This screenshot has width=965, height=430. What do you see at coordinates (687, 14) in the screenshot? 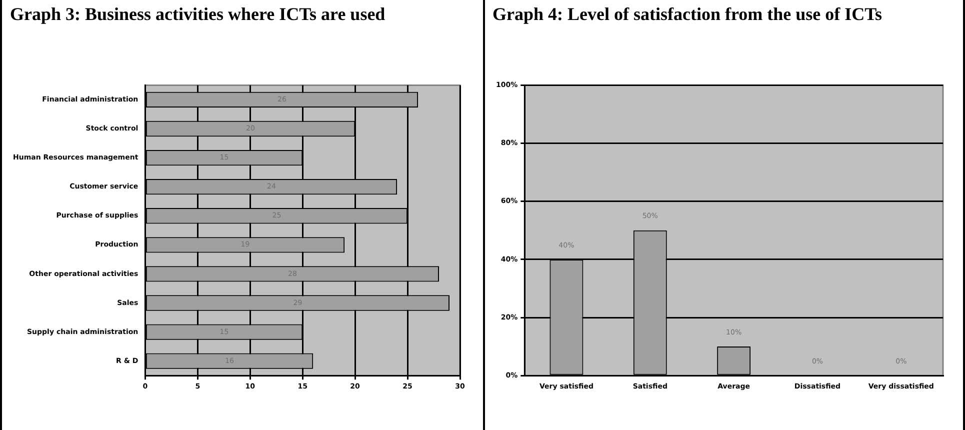
I see `chart-title: Graph 4: Level of satisfaction from the use of ICTs` at bounding box center [687, 14].